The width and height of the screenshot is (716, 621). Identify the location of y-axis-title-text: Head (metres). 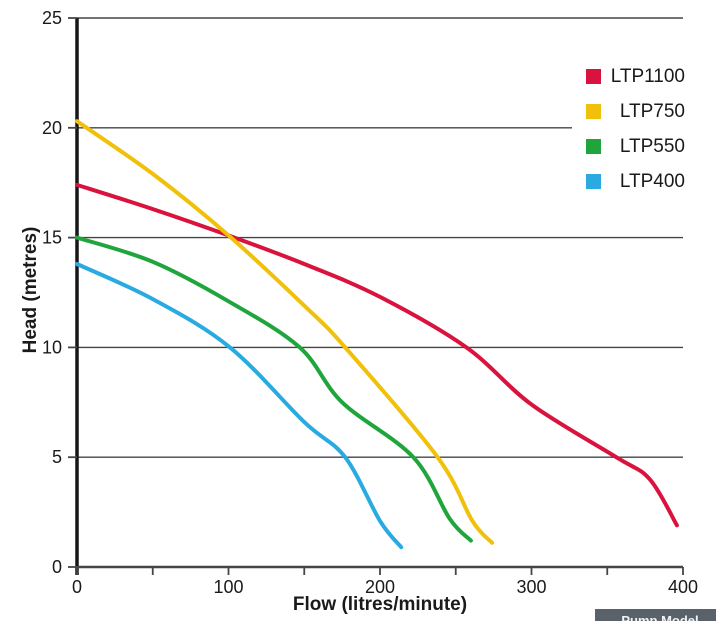
(30, 290).